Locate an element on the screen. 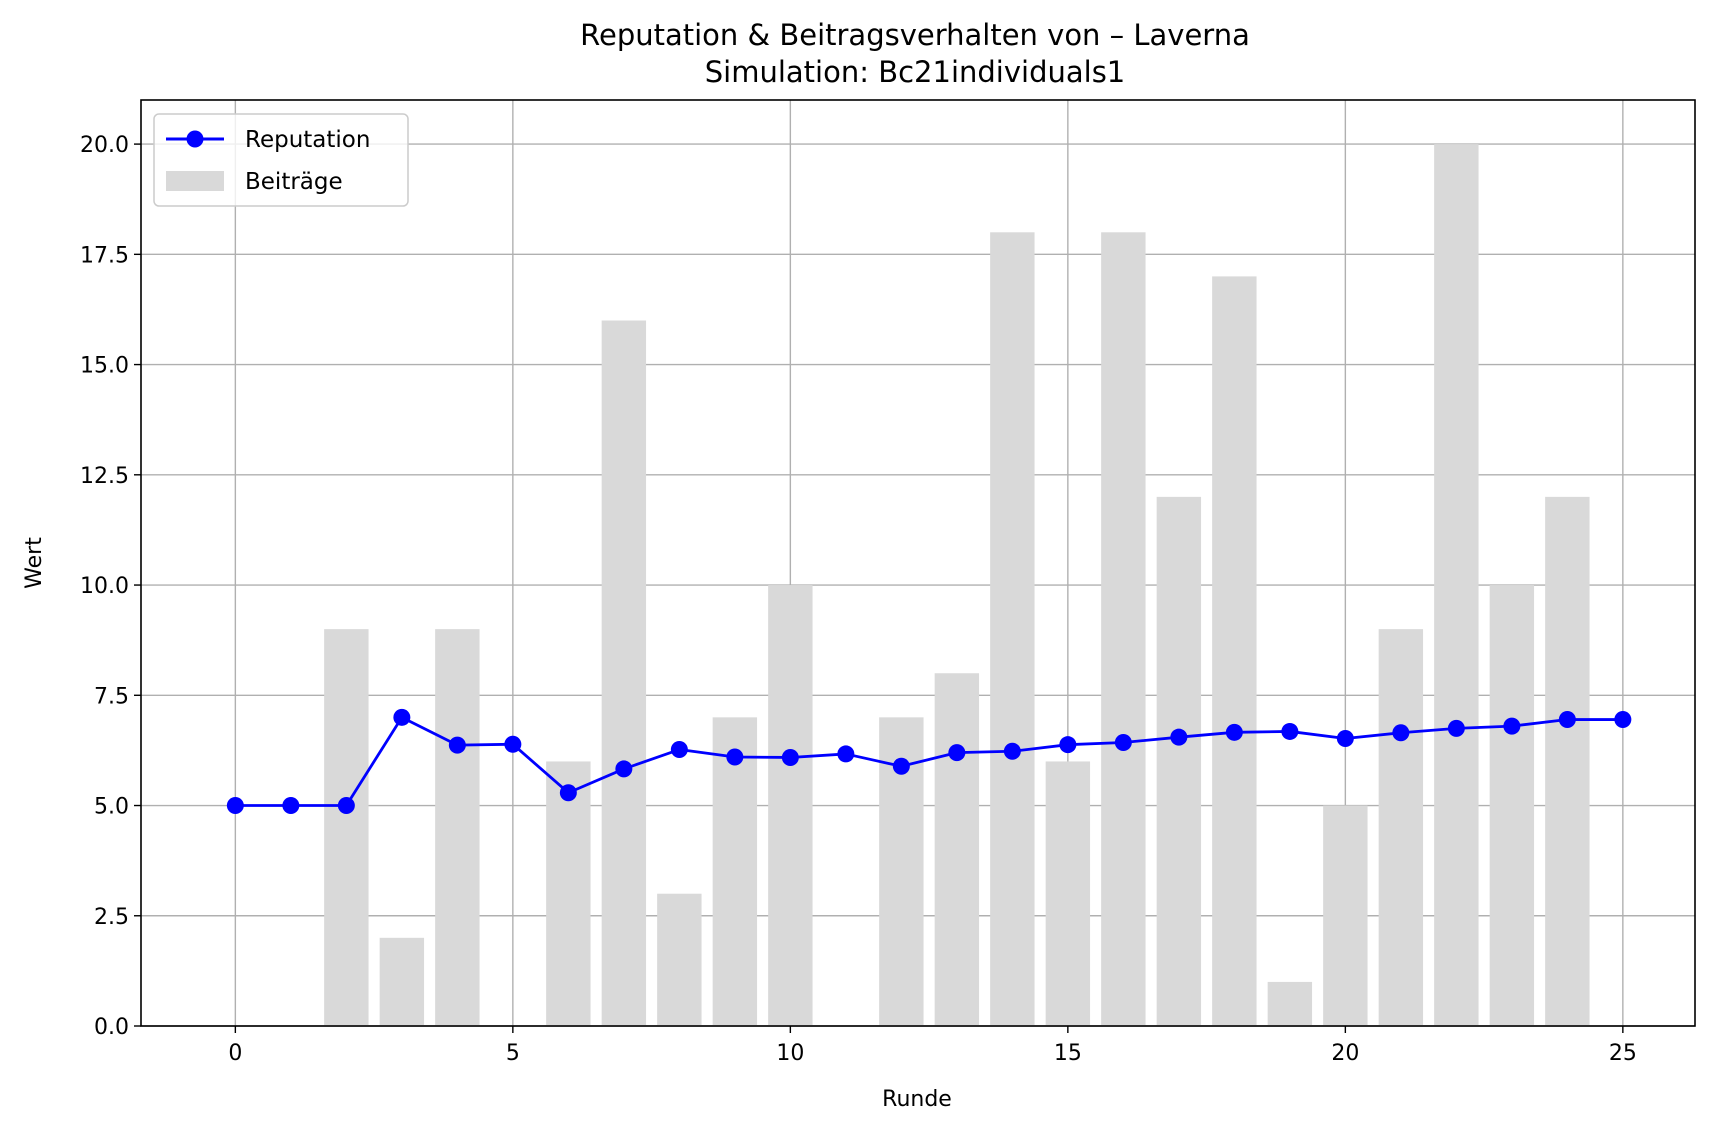 The width and height of the screenshot is (1710, 1131). x-tick-label: 25 is located at coordinates (1623, 1053).